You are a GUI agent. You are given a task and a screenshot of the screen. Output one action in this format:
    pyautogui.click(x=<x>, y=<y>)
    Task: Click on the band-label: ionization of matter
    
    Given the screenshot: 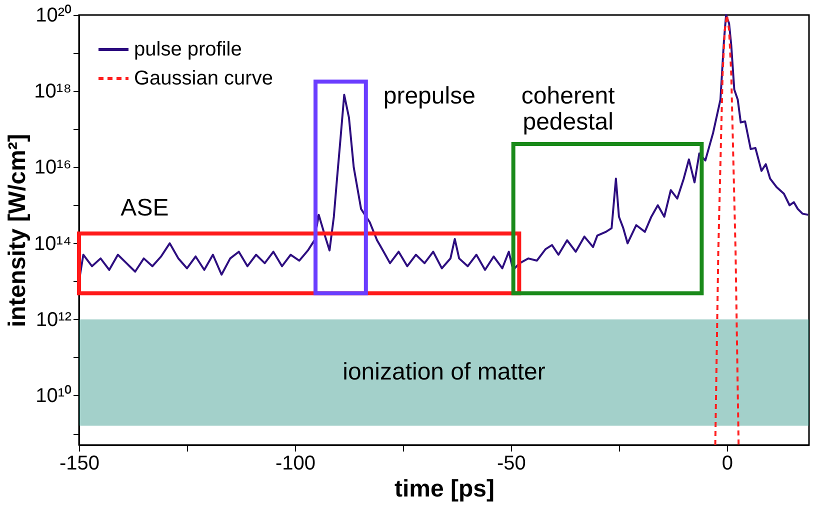 What is the action you would take?
    pyautogui.click(x=444, y=372)
    